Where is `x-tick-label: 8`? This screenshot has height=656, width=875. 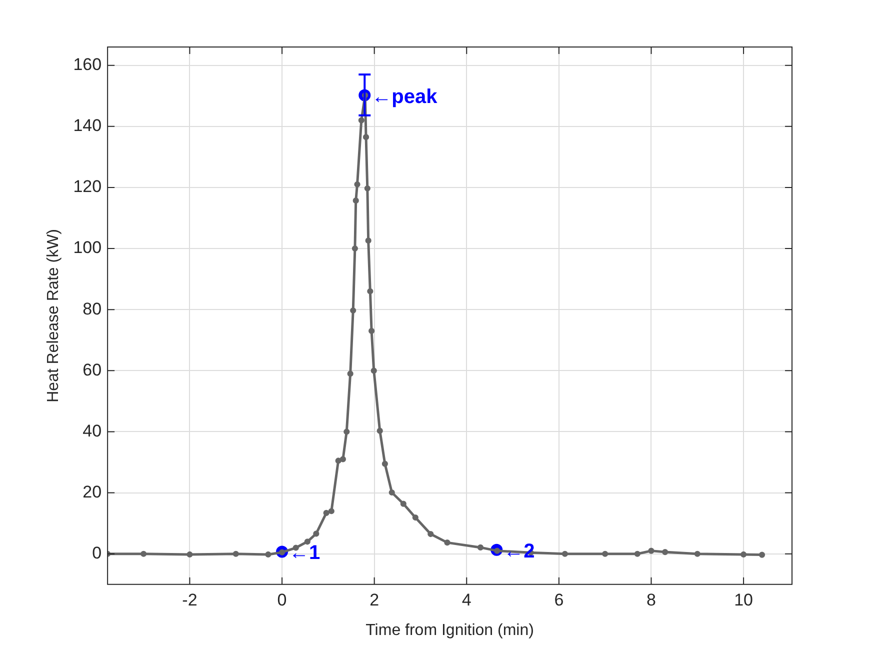 x-tick-label: 8 is located at coordinates (651, 600).